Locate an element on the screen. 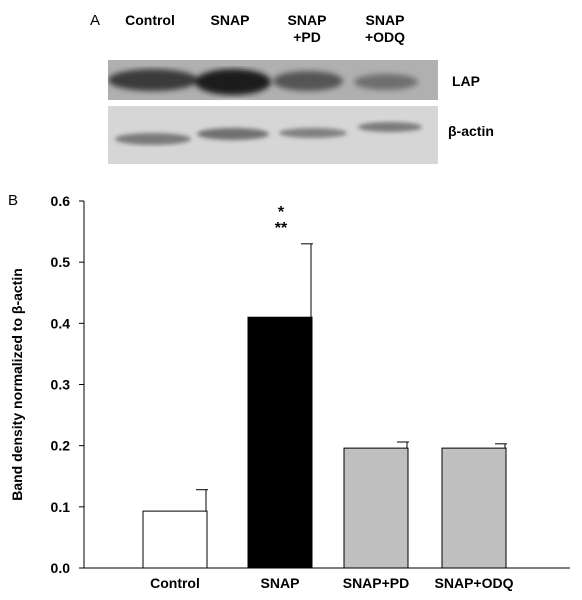  significance-marker-0-0: * is located at coordinates (281, 212).